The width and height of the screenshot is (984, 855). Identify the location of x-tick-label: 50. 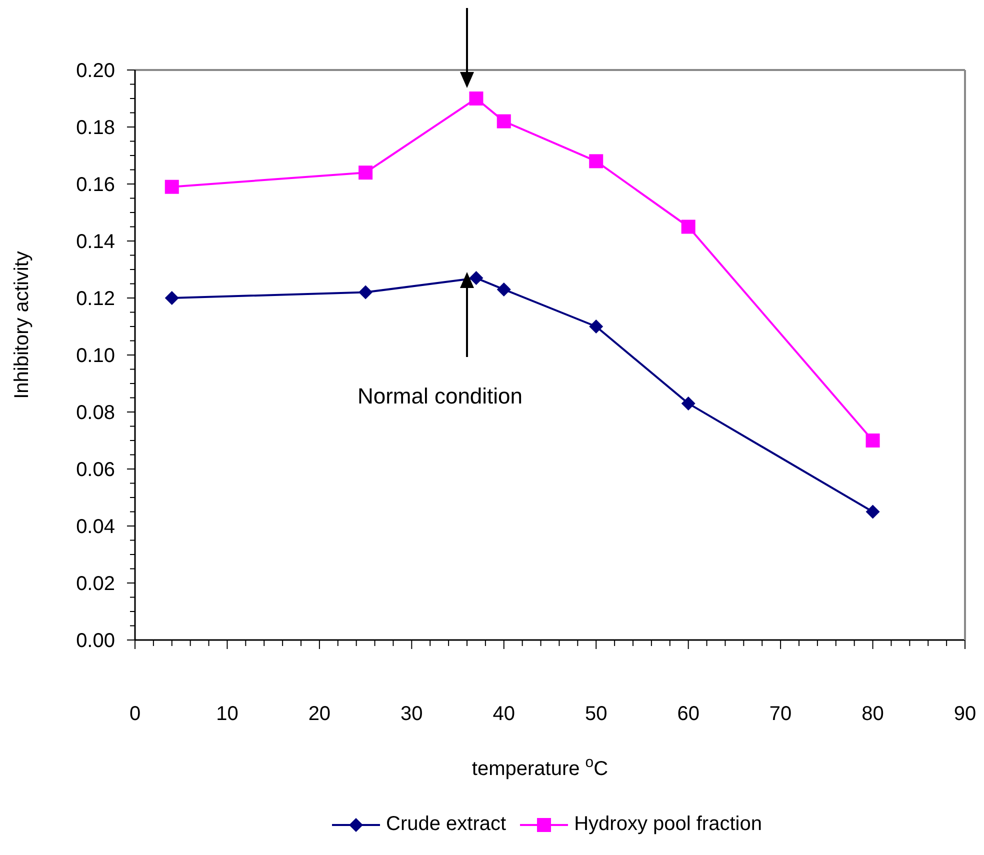
(596, 714).